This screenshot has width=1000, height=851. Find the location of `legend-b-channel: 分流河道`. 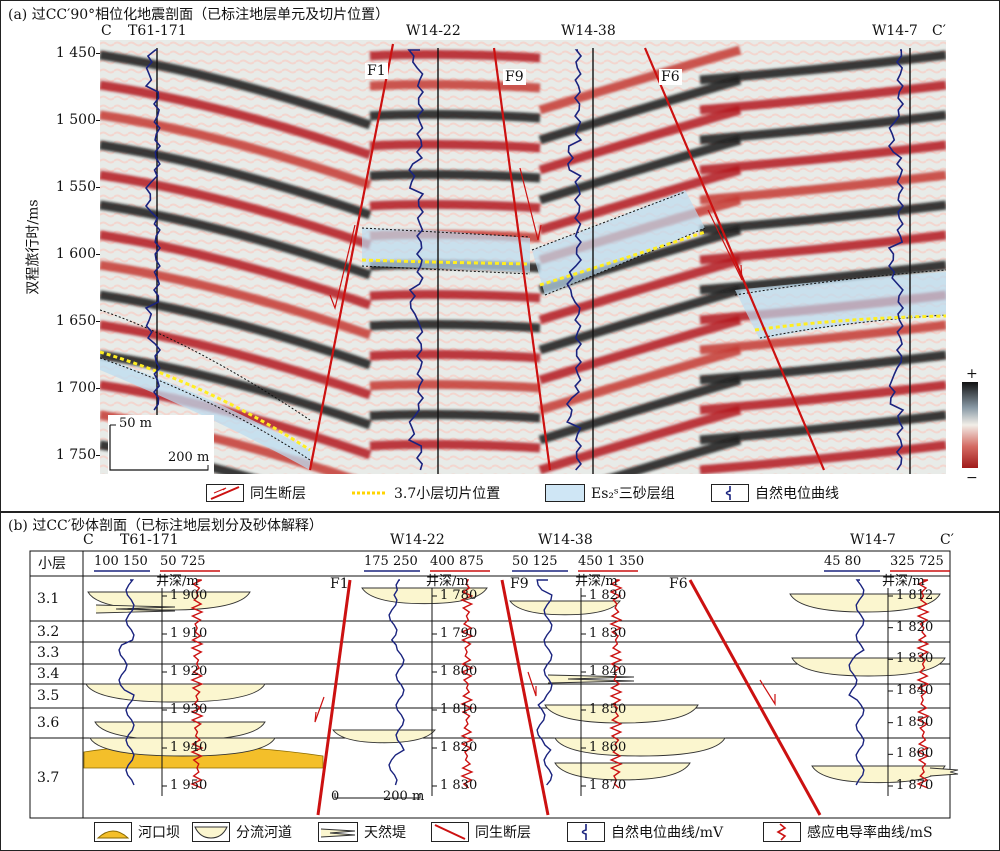

legend-b-channel: 分流河道 is located at coordinates (242, 832).